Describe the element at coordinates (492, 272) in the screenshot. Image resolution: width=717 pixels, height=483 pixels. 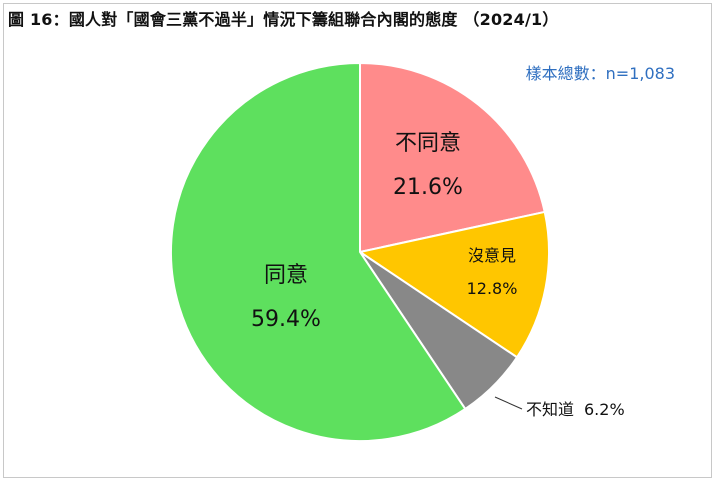
I see `slice-label-no-opinion: 沒意見 12.8%` at that location.